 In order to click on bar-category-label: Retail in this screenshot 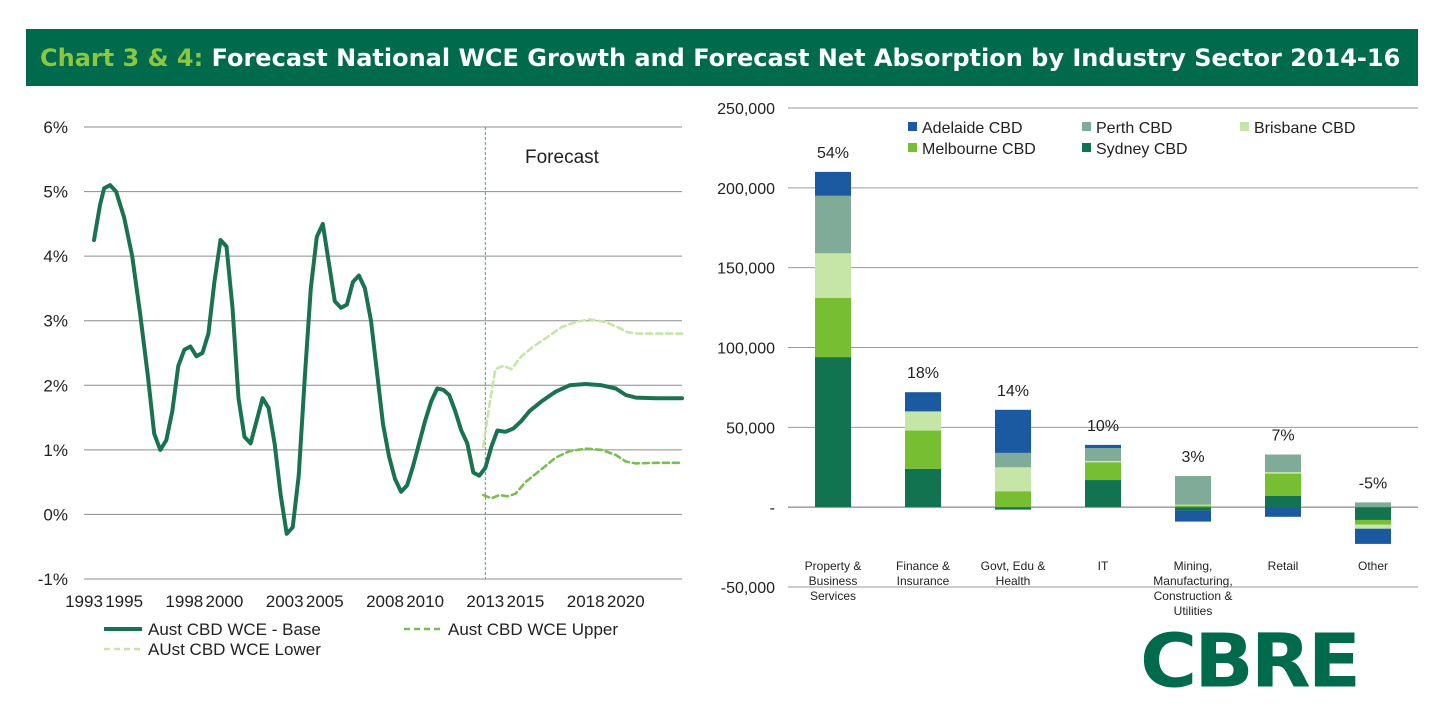, I will do `click(1283, 566)`.